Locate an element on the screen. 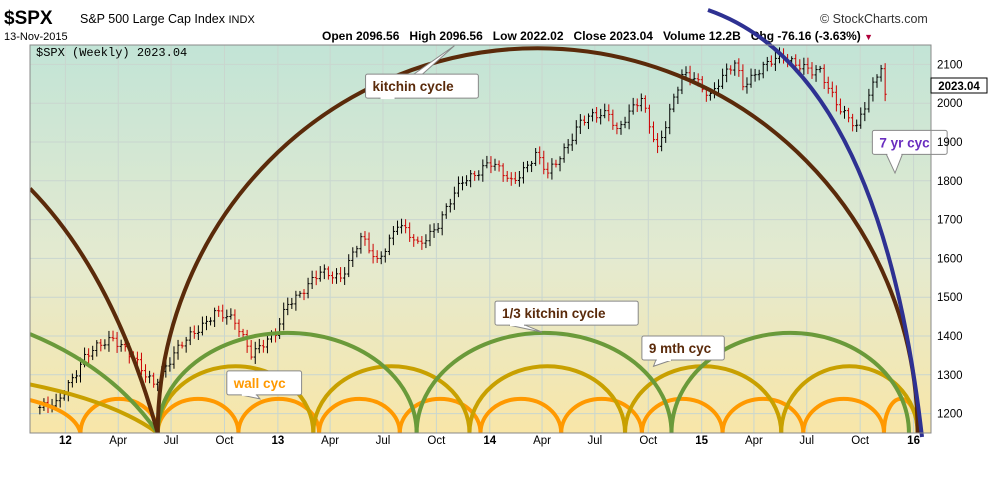  y-tick-label: 1500 is located at coordinates (950, 298).